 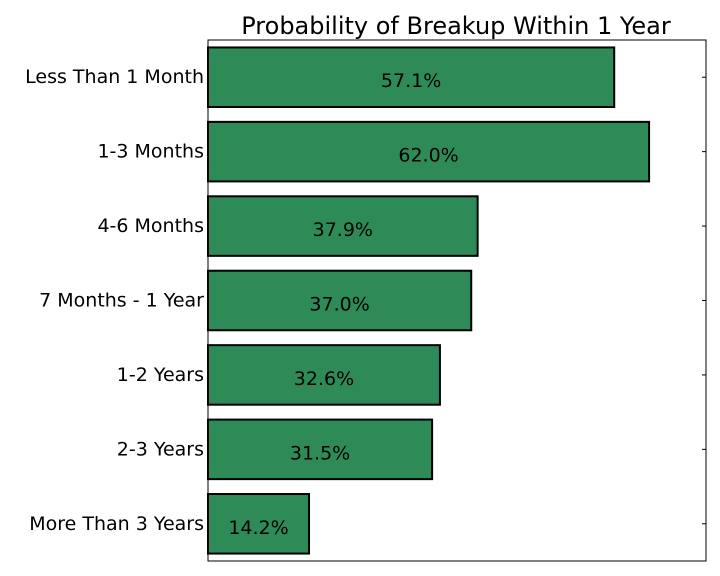 I want to click on category-label: 4-6 Months, so click(x=150, y=226).